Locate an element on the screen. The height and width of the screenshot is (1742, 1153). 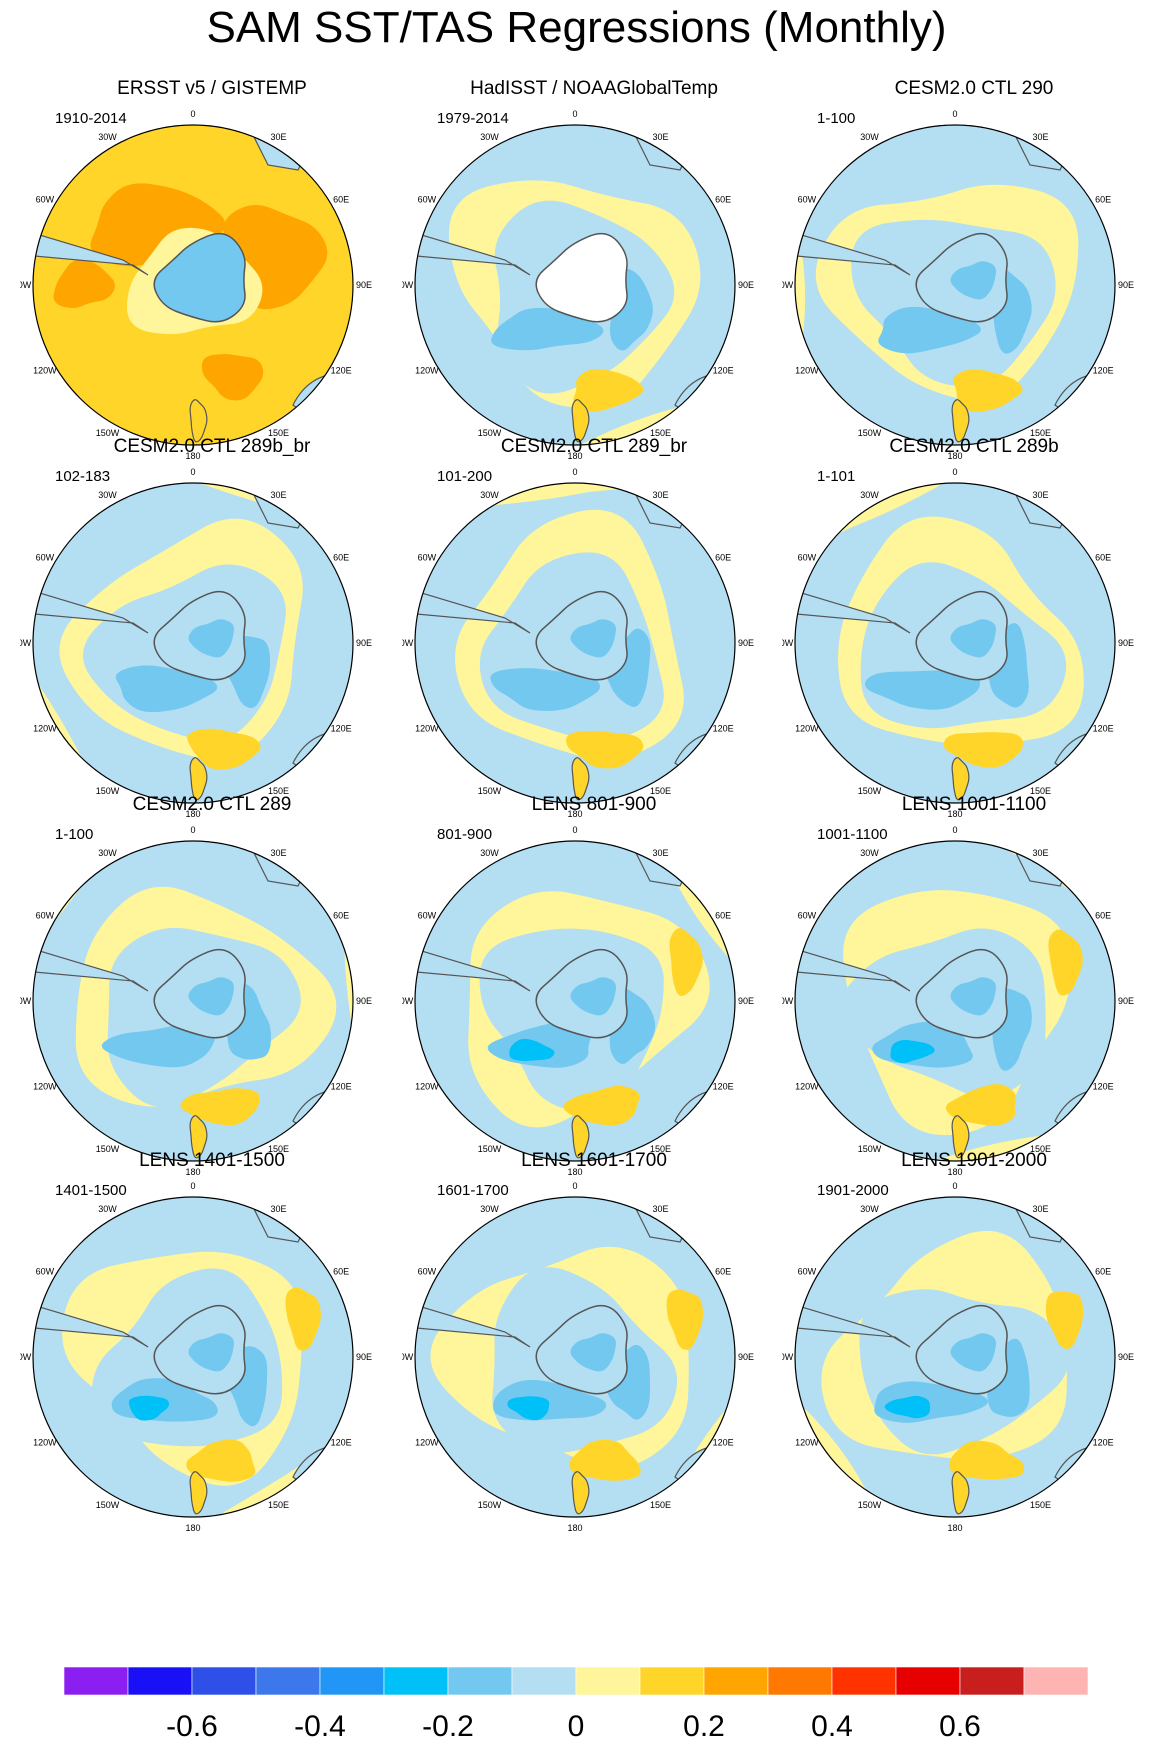
longitude-label: 180 is located at coordinates (954, 456).